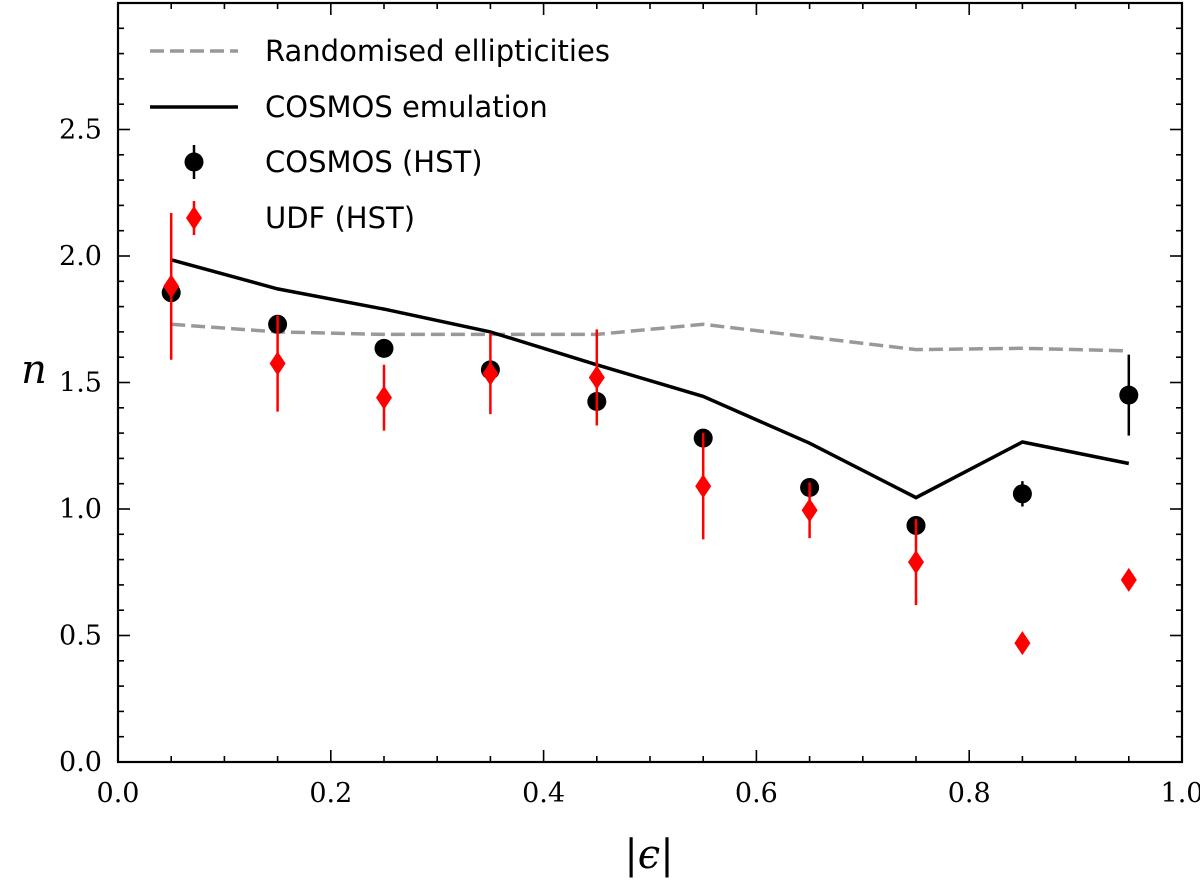 This screenshot has width=1200, height=886. I want to click on x-tick-label: 0.4, so click(543, 793).